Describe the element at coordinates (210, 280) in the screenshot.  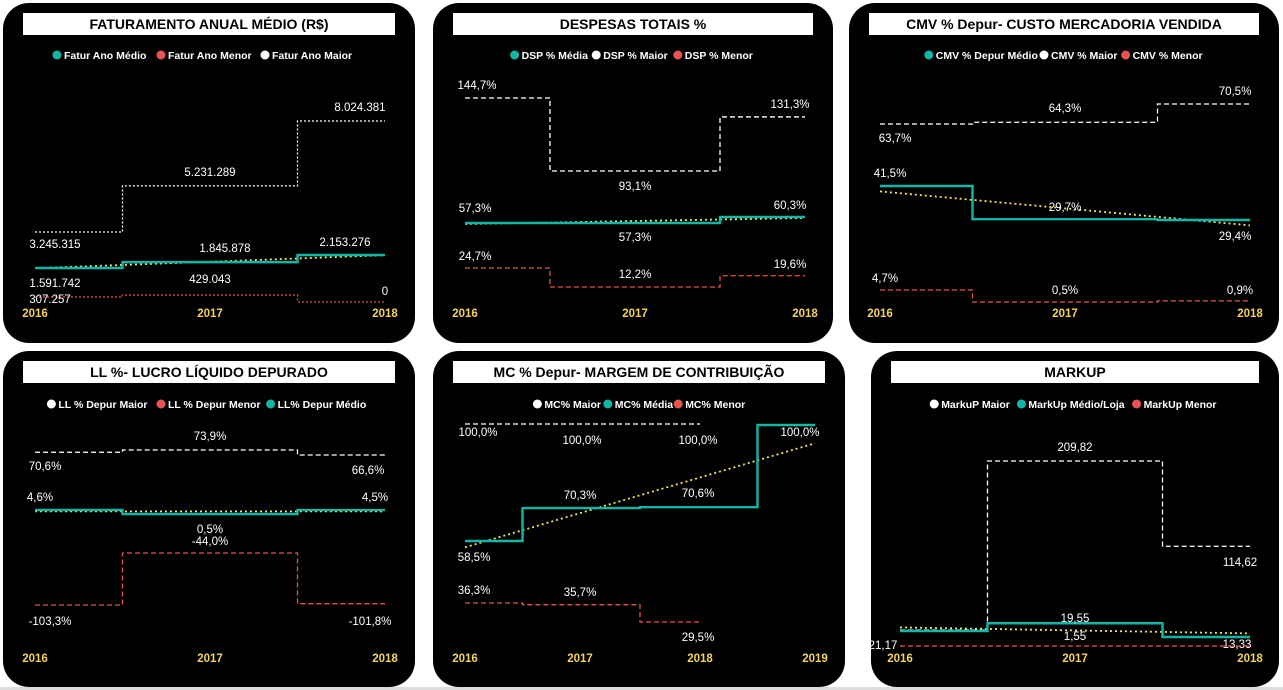
I see `data-label: 429.043` at that location.